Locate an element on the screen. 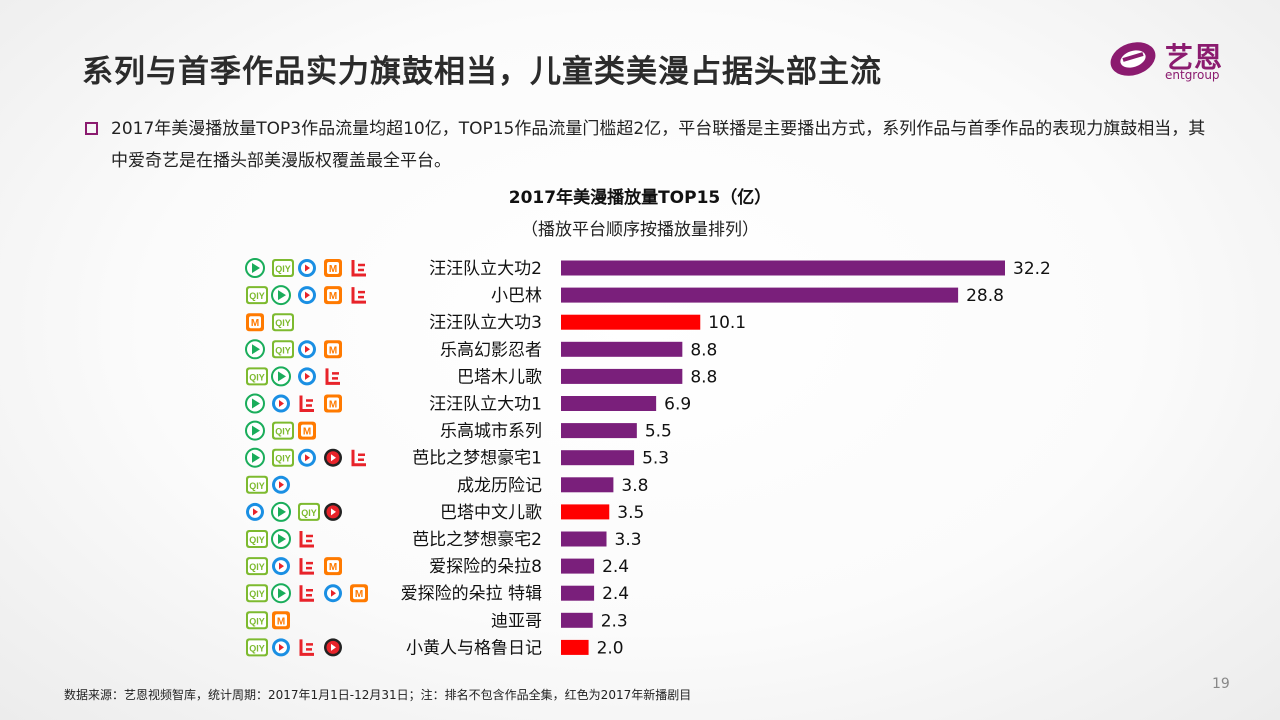  chart-row: QIY 巴塔木儿歌 8.8 is located at coordinates (481, 376).